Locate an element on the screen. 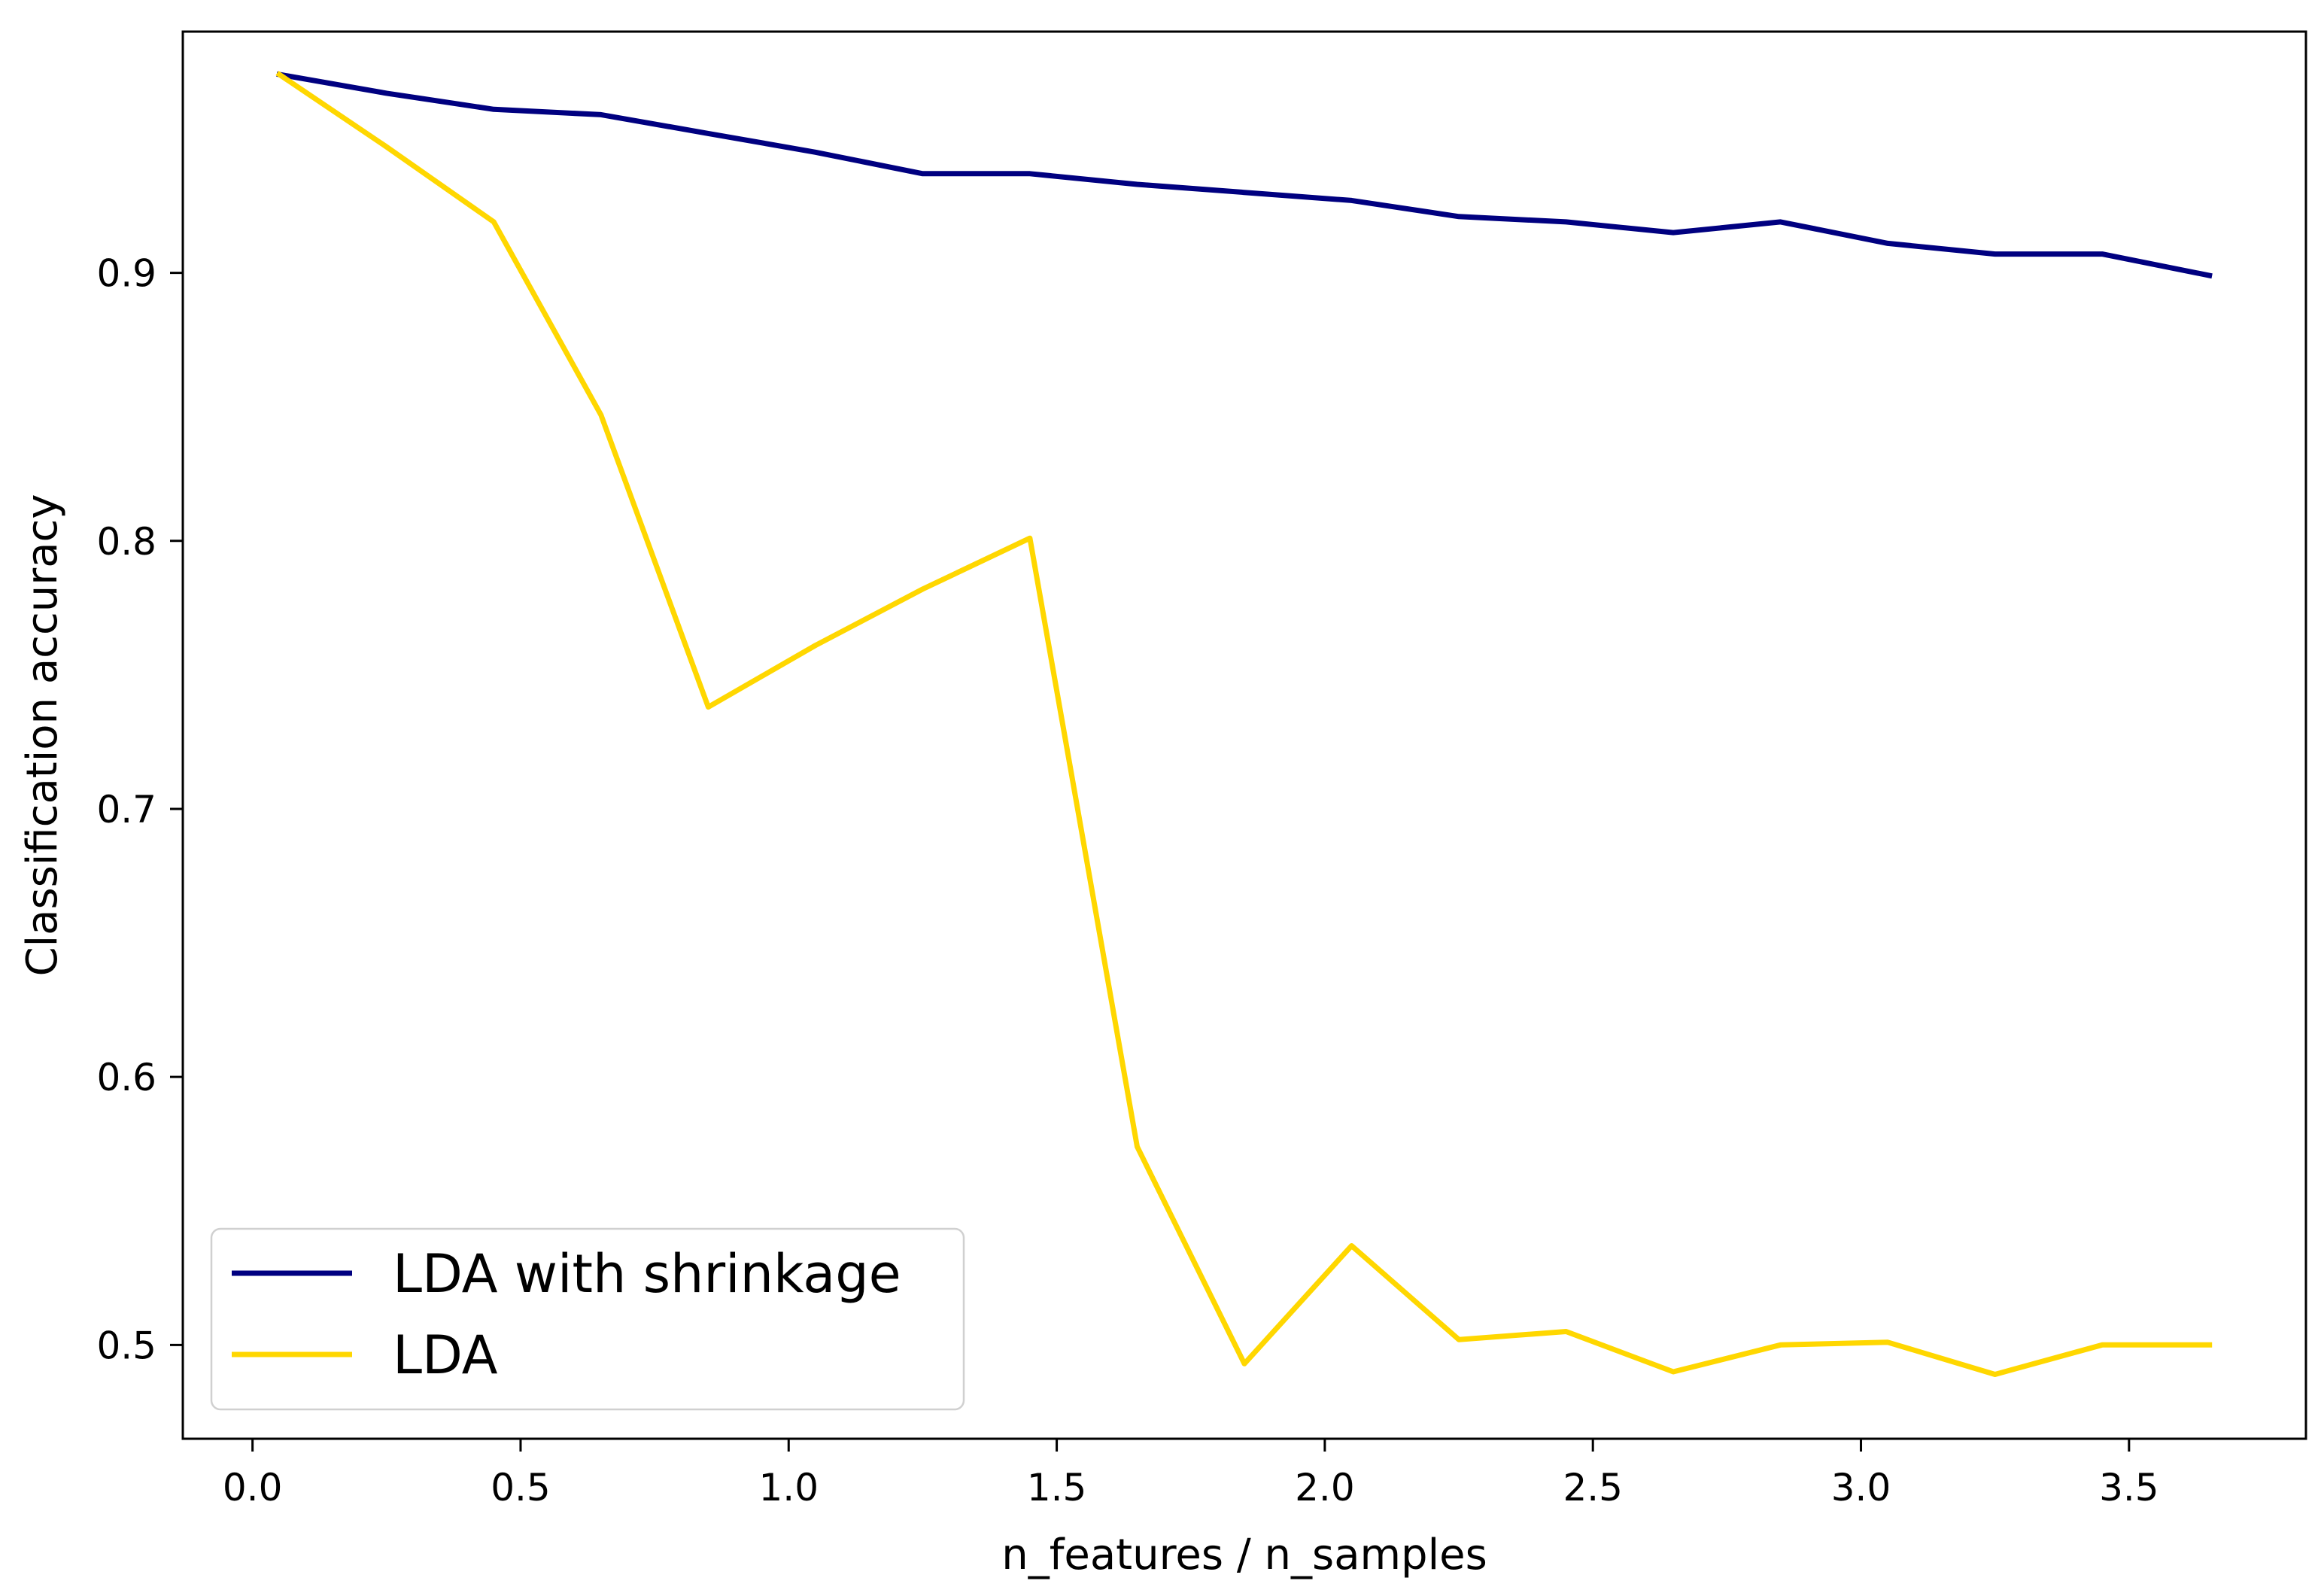 Image resolution: width=2324 pixels, height=1590 pixels. x-tick-label: 2.0 is located at coordinates (1325, 1487).